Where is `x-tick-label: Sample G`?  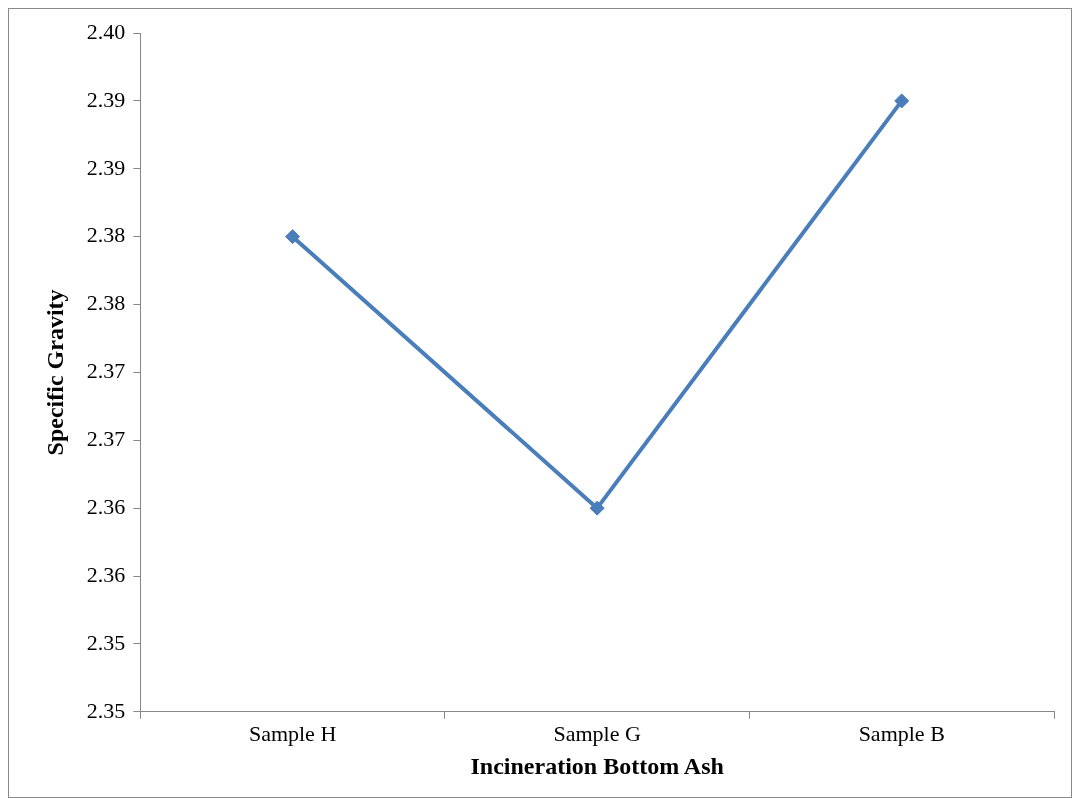
x-tick-label: Sample G is located at coordinates (597, 733).